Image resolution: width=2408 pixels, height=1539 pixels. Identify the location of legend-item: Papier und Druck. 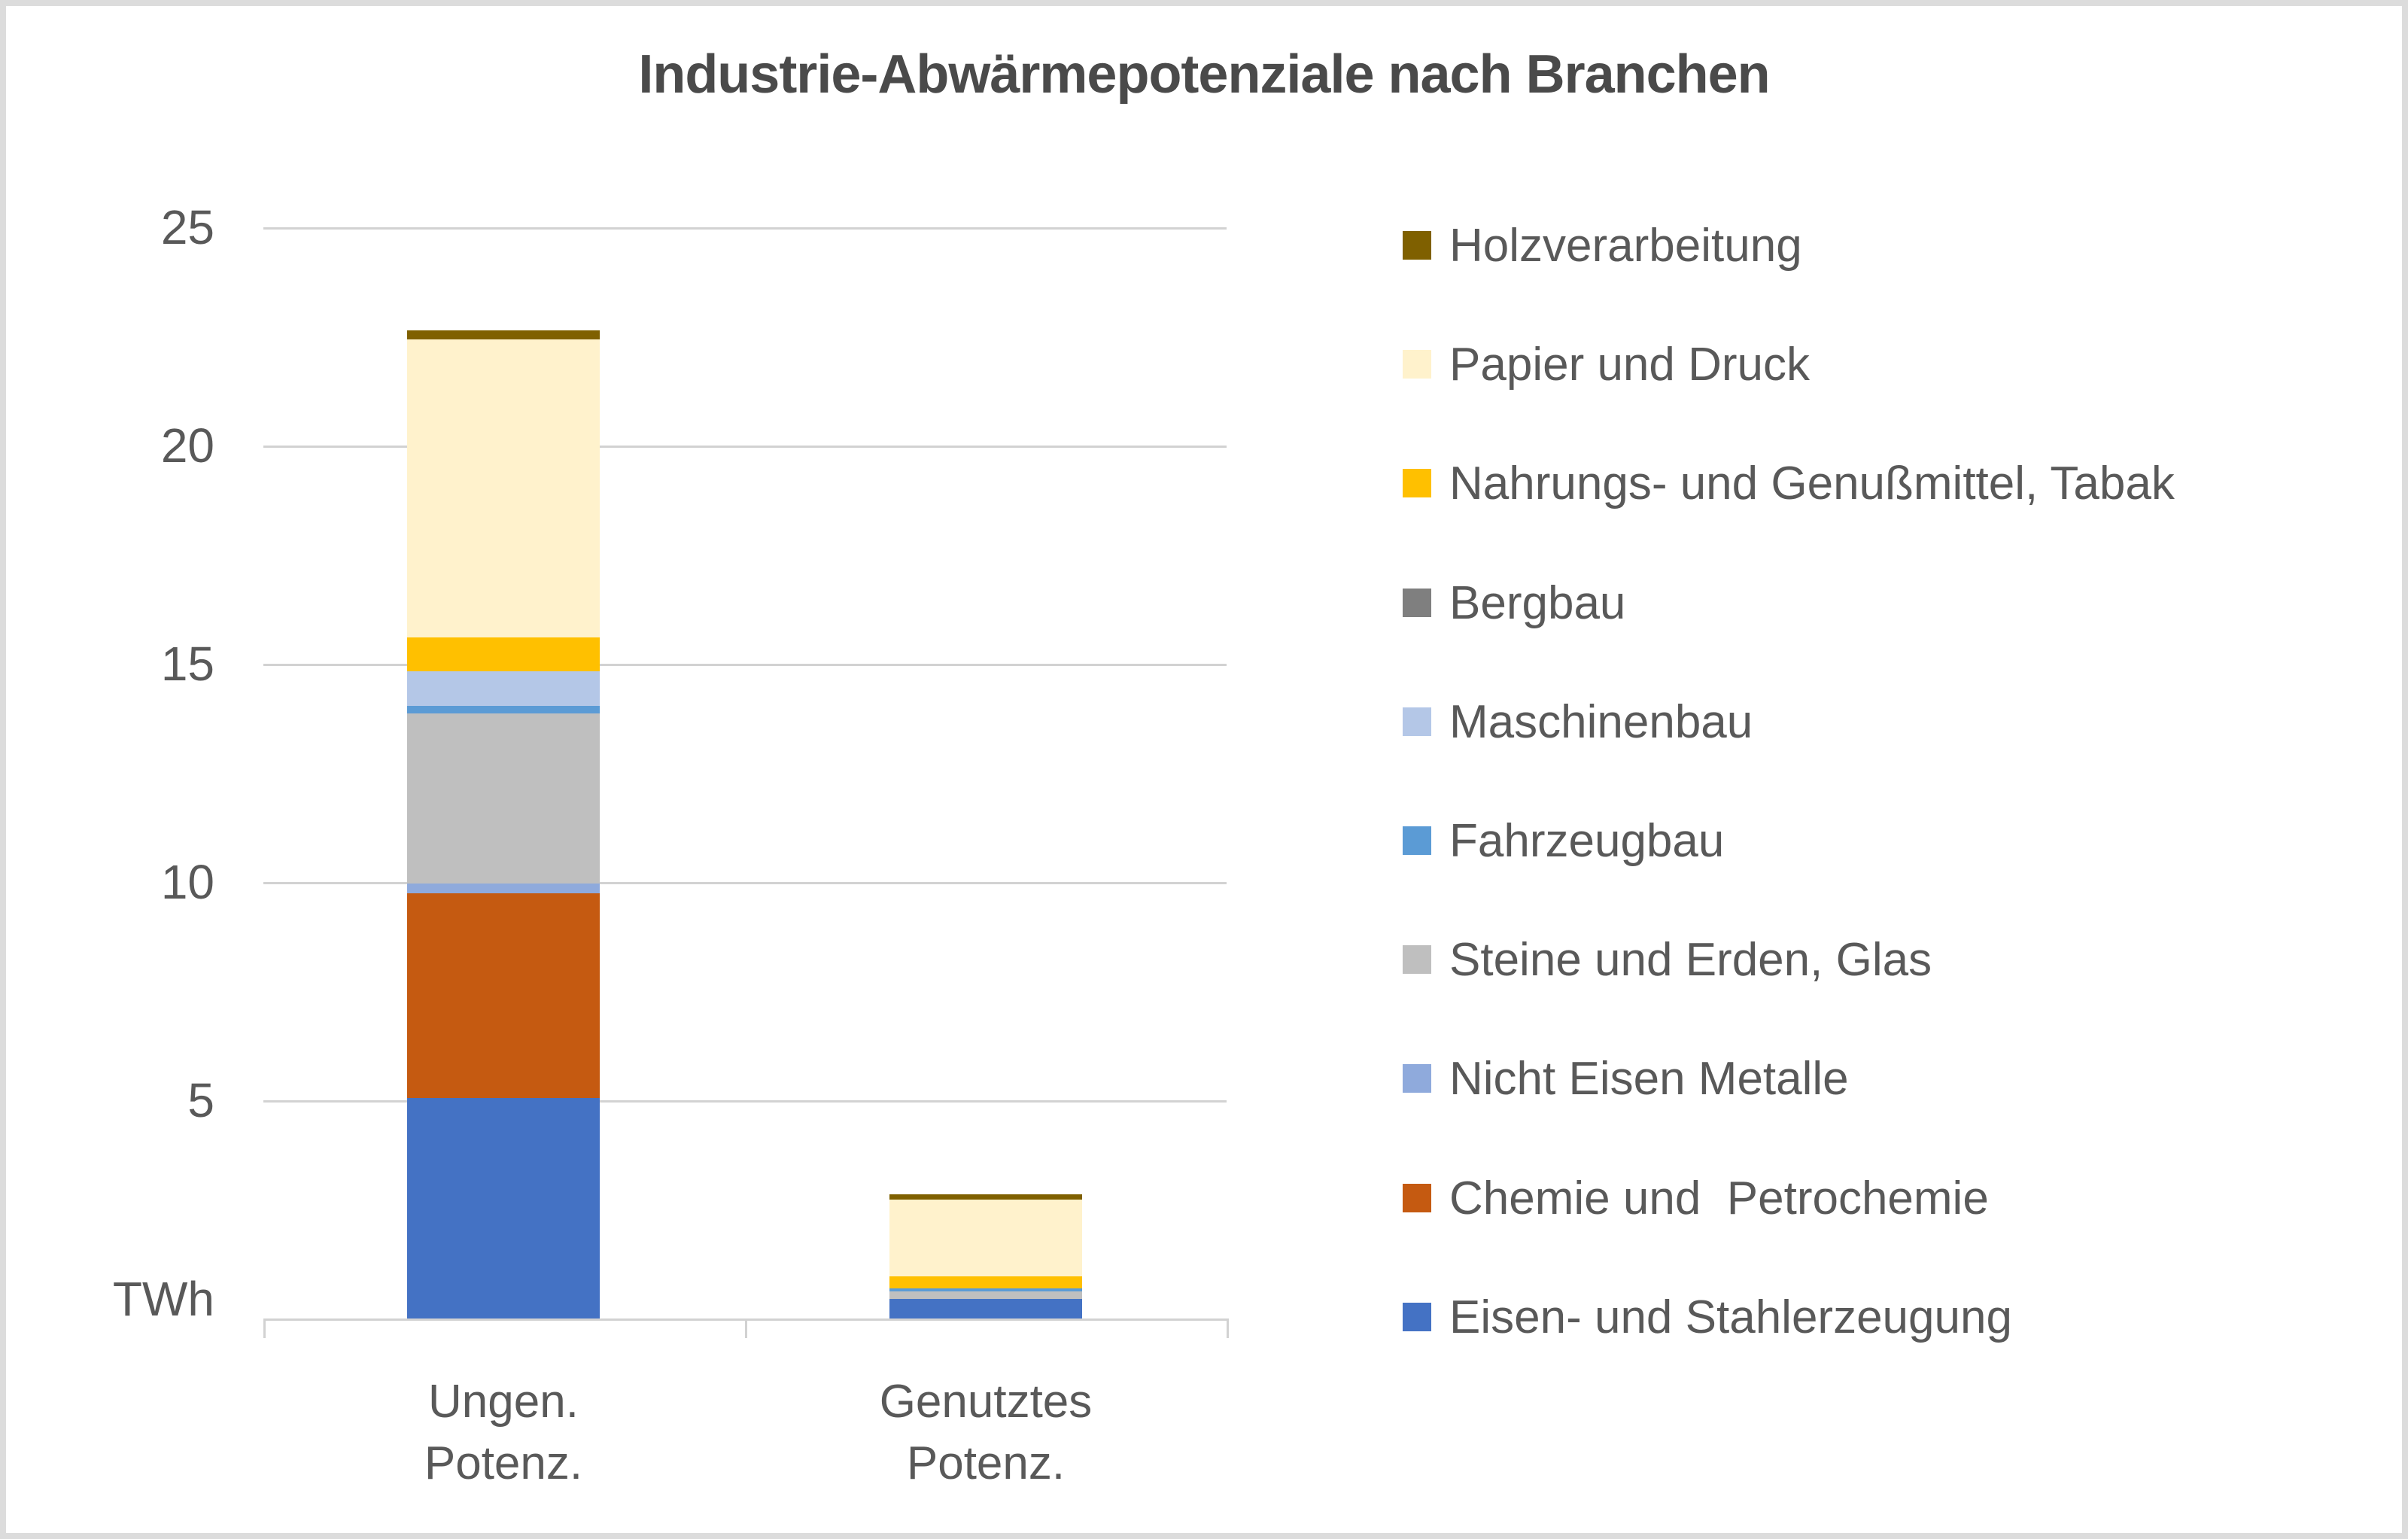
(1606, 364).